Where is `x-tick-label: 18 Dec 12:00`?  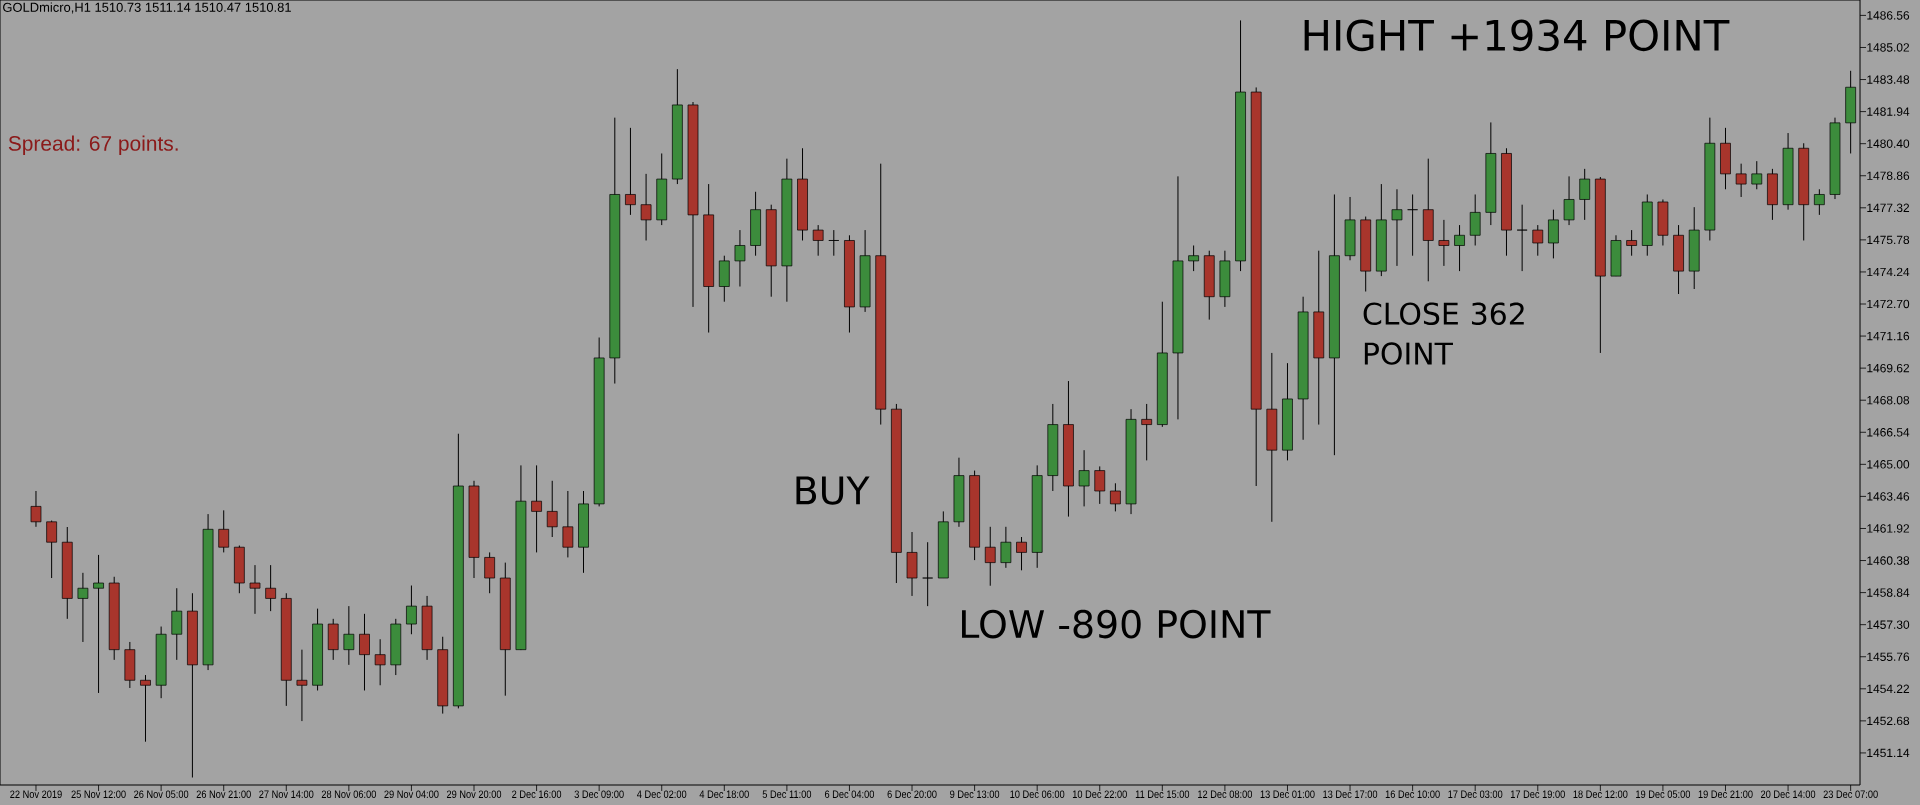
x-tick-label: 18 Dec 12:00 is located at coordinates (1600, 794).